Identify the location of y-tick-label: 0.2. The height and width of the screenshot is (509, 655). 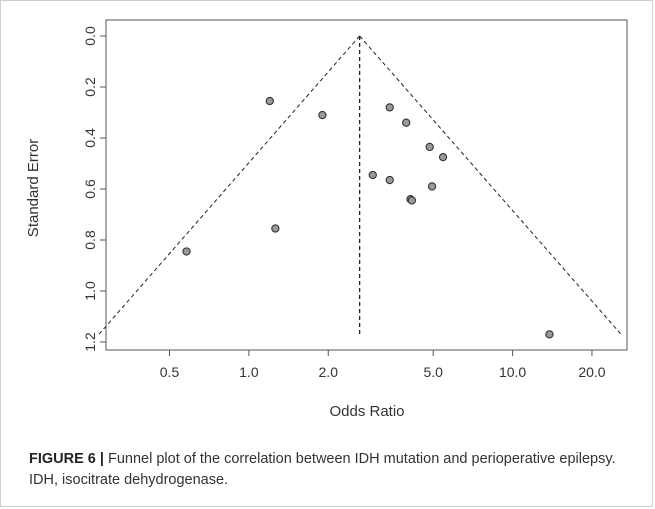
(90, 87).